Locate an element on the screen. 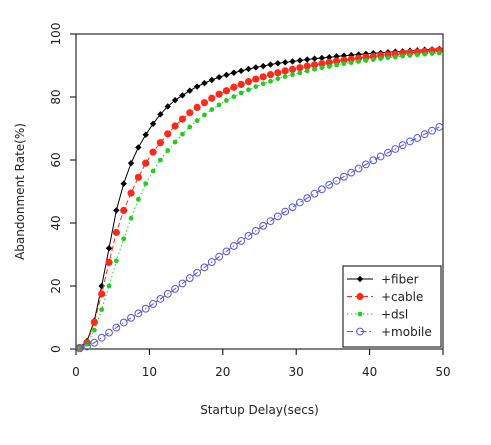  y-tick-label: 100 is located at coordinates (56, 34).